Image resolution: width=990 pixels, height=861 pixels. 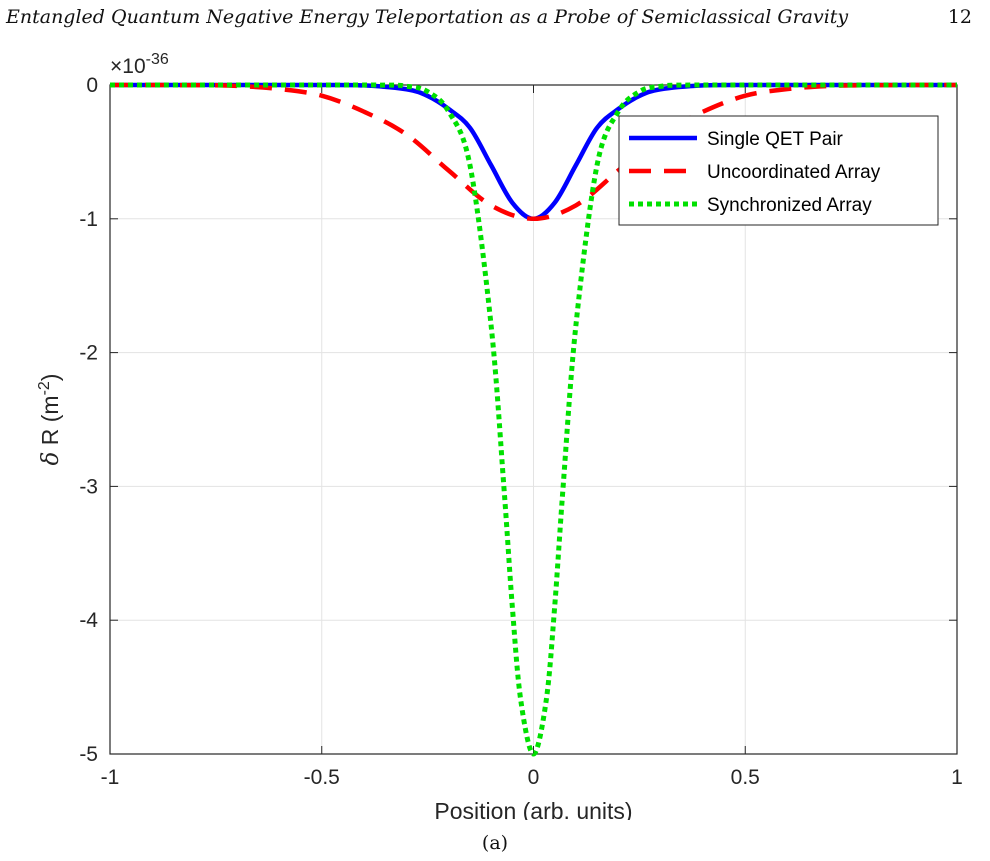 I want to click on x-tick-label: 0.5, so click(x=745, y=777).